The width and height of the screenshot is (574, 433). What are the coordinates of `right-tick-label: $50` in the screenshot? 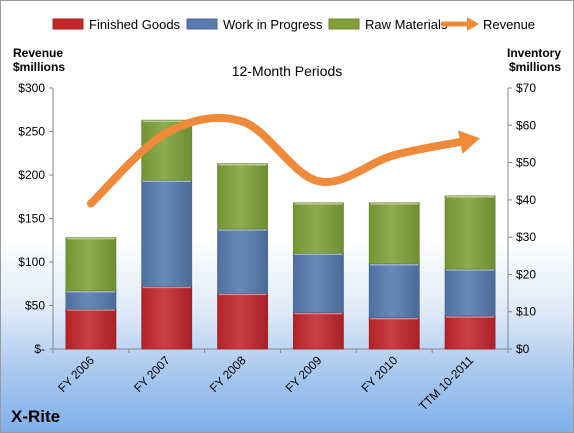 It's located at (526, 163).